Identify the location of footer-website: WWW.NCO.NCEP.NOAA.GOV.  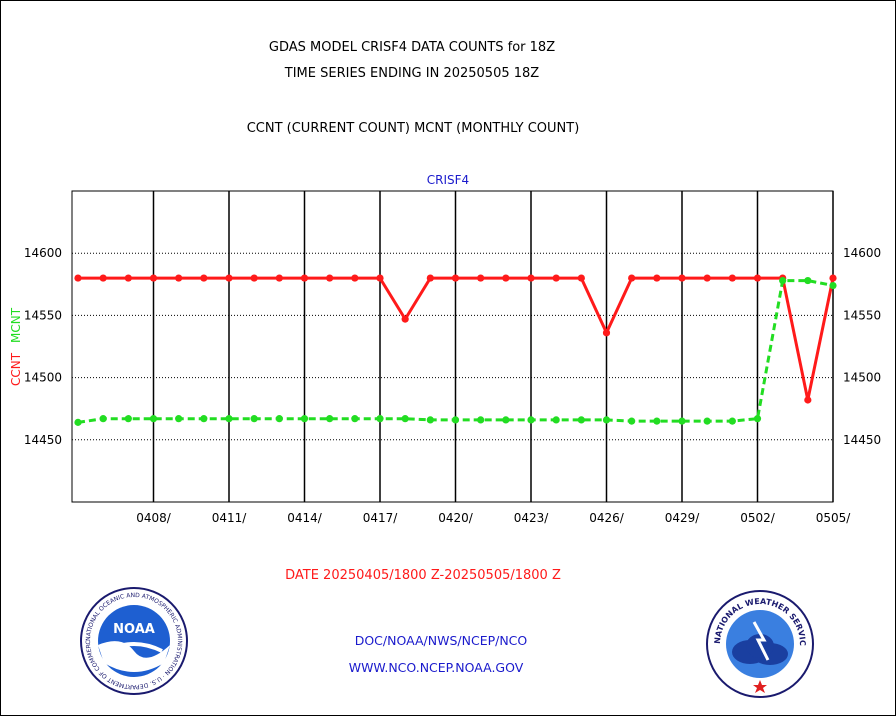
(436, 667).